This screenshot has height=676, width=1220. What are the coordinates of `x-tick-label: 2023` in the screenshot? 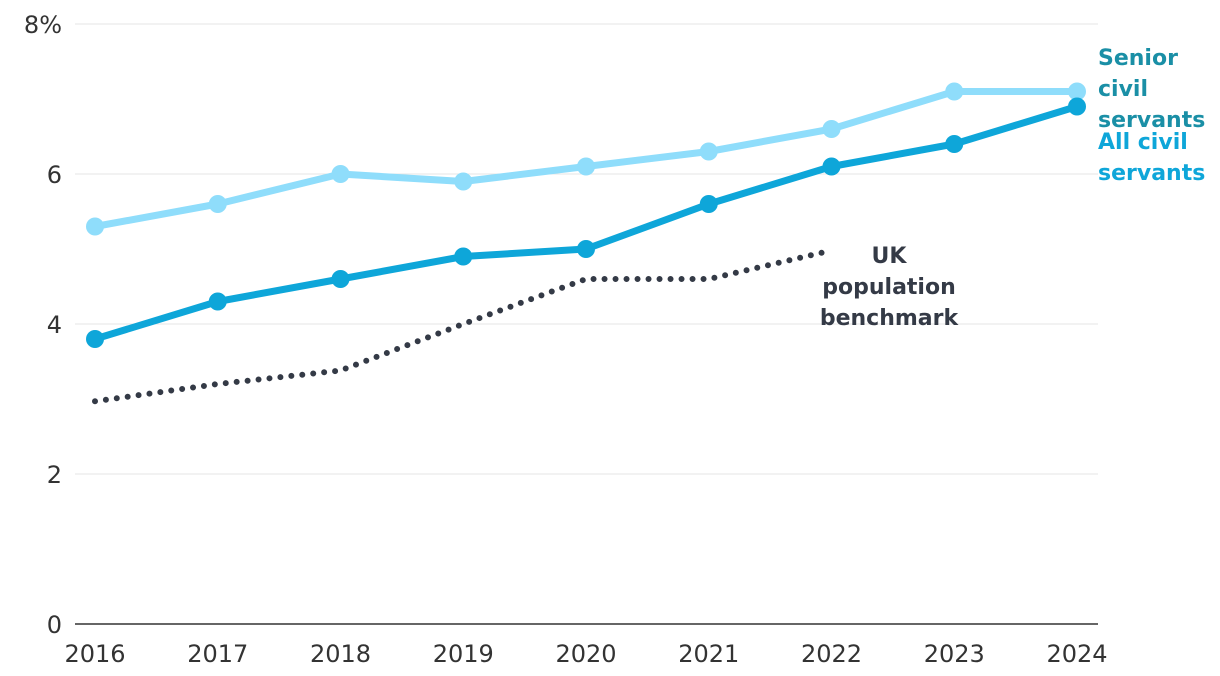 It's located at (954, 654).